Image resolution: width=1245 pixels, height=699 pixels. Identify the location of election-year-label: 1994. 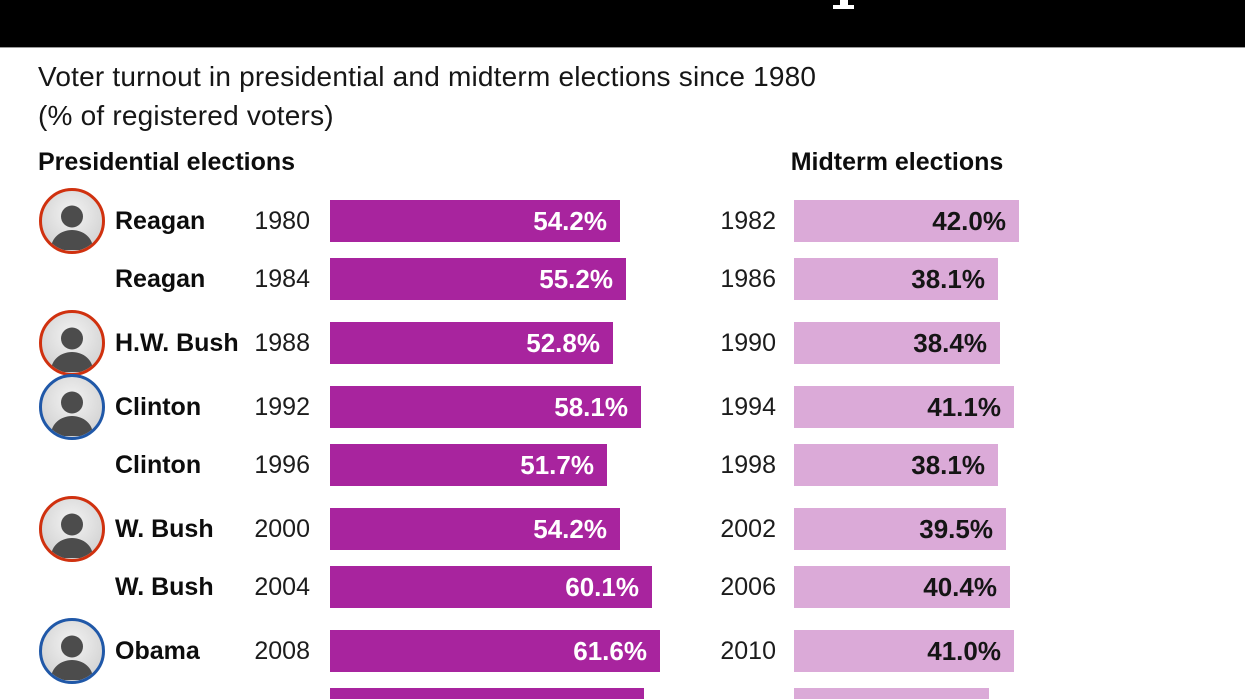
(748, 406).